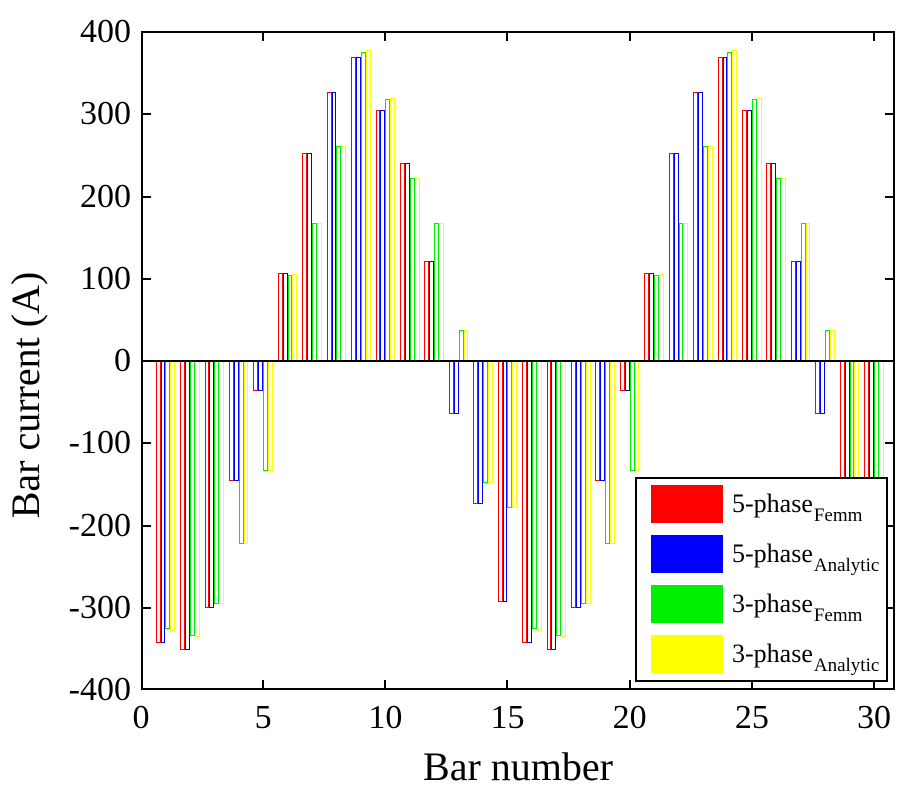 The image size is (900, 800). I want to click on y-tick-label--300: -300, so click(99, 607).